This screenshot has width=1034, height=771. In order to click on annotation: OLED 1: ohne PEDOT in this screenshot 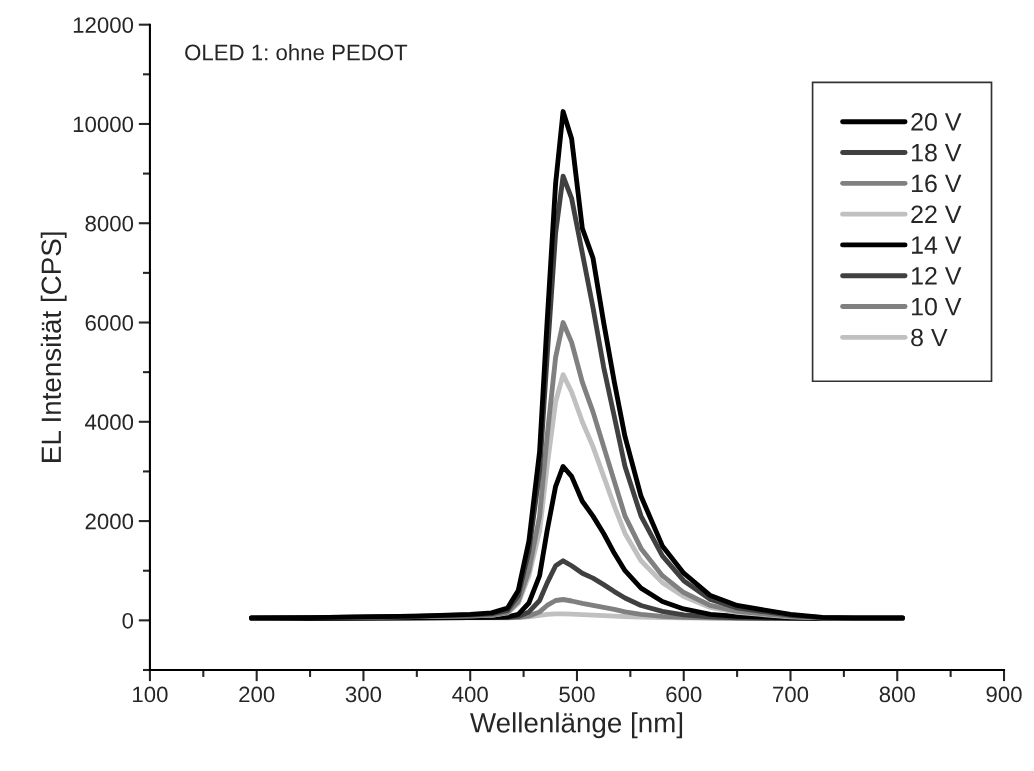, I will do `click(296, 52)`.